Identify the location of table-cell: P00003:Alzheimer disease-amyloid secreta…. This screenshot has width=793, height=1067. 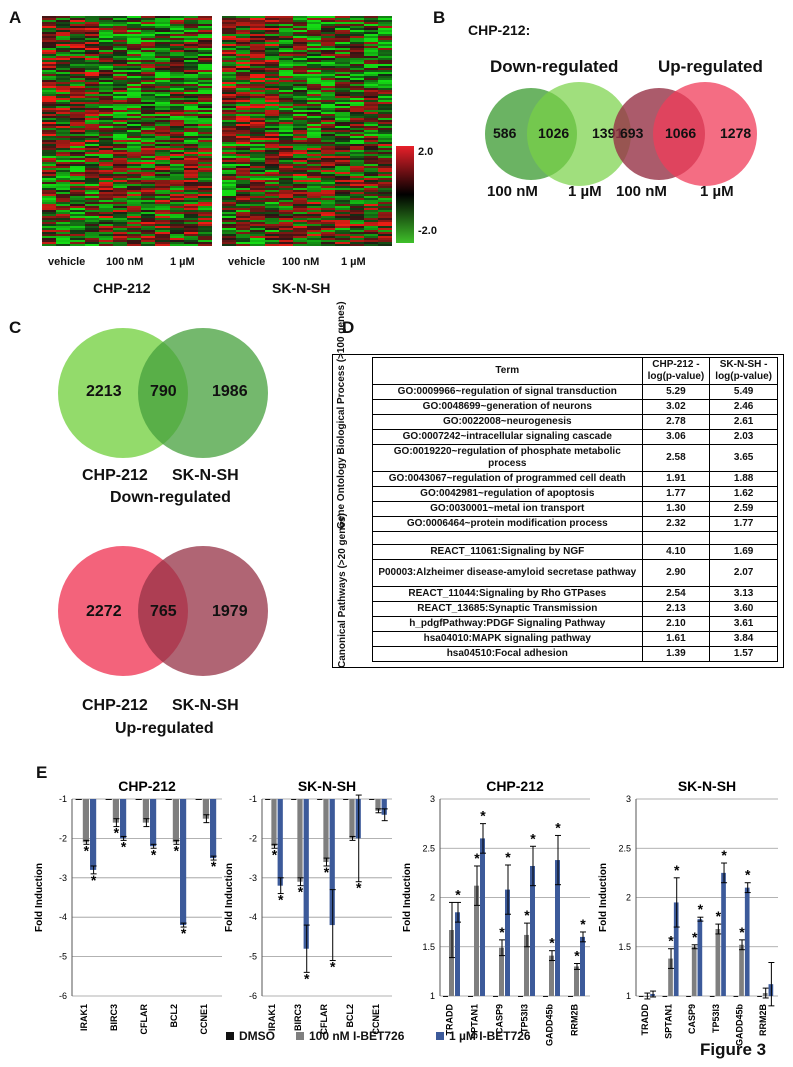
(507, 573).